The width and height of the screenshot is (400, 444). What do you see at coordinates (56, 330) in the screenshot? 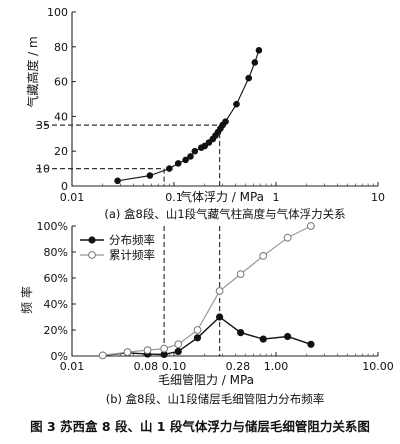
I see `panel-b-ytick-label: 20%` at bounding box center [56, 330].